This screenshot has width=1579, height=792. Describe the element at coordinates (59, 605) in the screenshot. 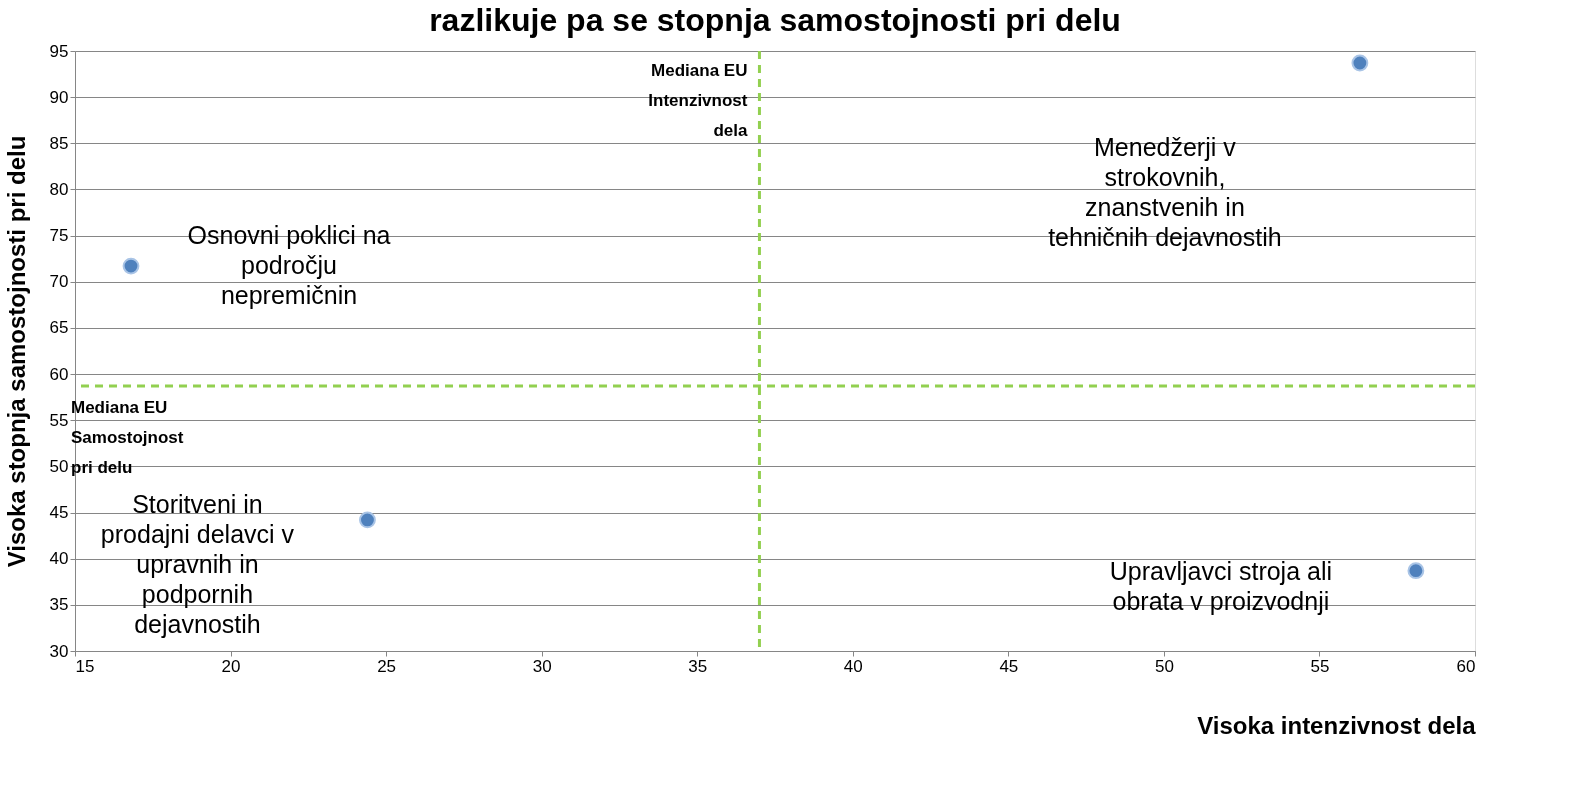

I see `y-tick-label: 35` at that location.